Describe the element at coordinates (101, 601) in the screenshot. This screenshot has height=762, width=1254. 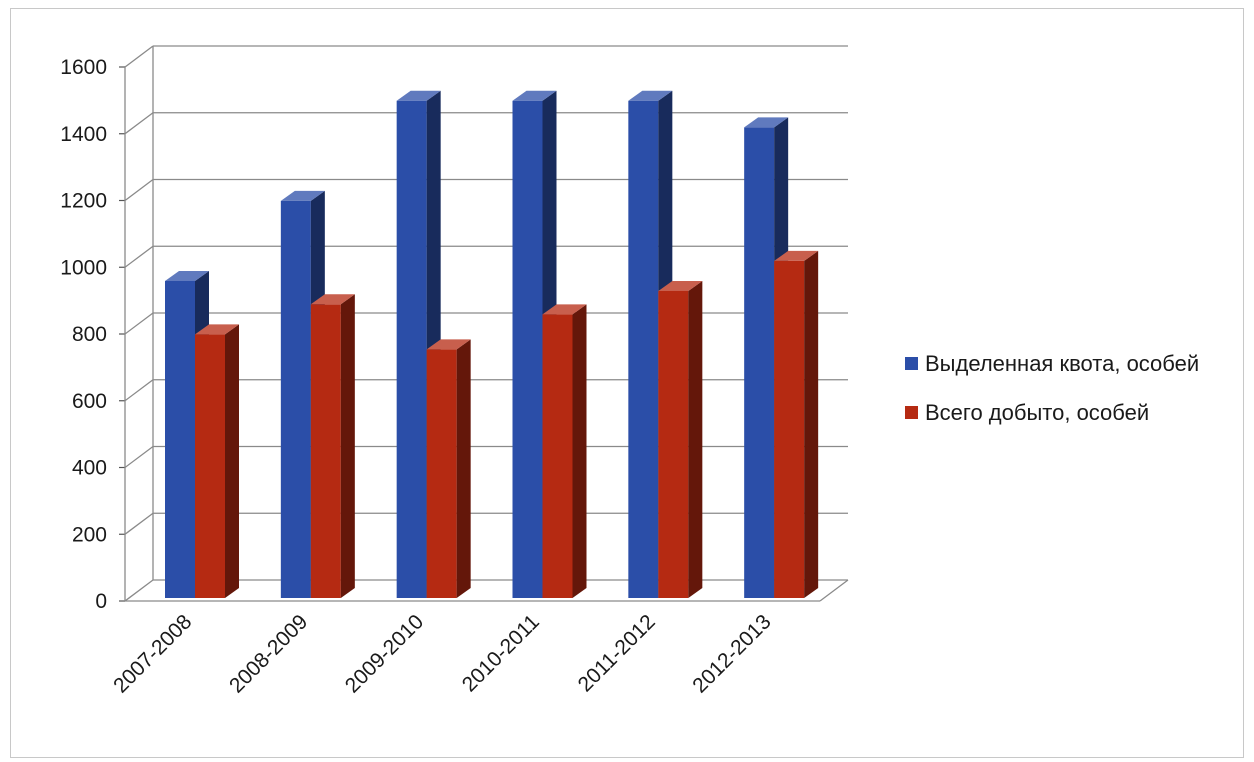
I see `y-tick-label: 0` at that location.